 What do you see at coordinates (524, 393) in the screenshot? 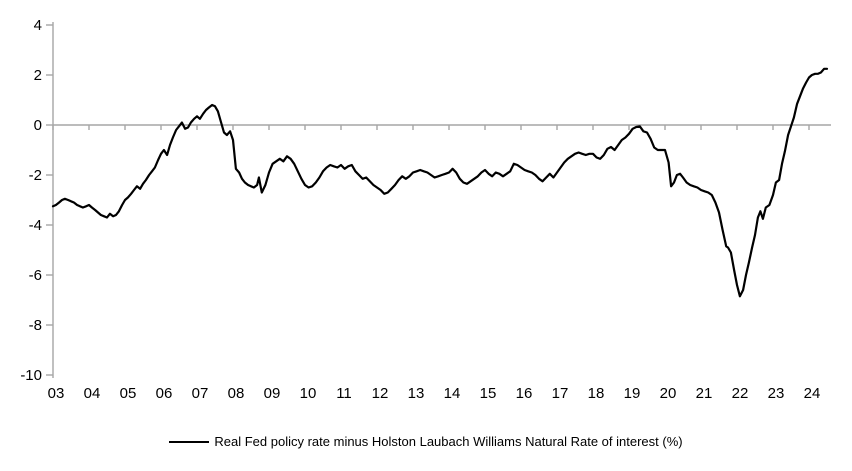
I see `x-tick-label: 16` at bounding box center [524, 393].